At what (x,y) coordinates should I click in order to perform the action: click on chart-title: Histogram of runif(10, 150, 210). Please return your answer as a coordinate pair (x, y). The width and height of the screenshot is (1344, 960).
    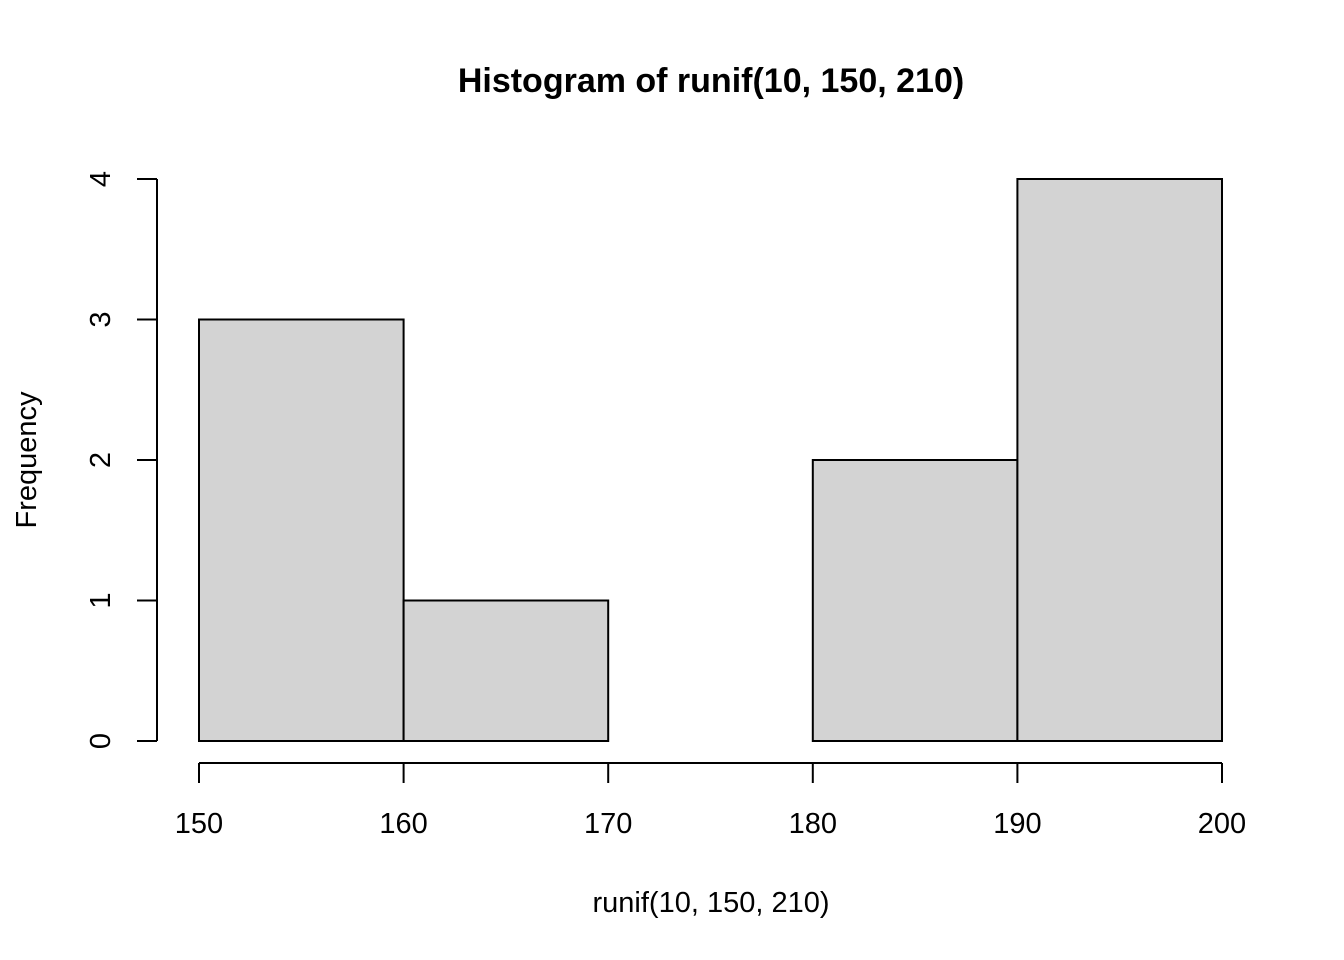
    Looking at the image, I should click on (711, 81).